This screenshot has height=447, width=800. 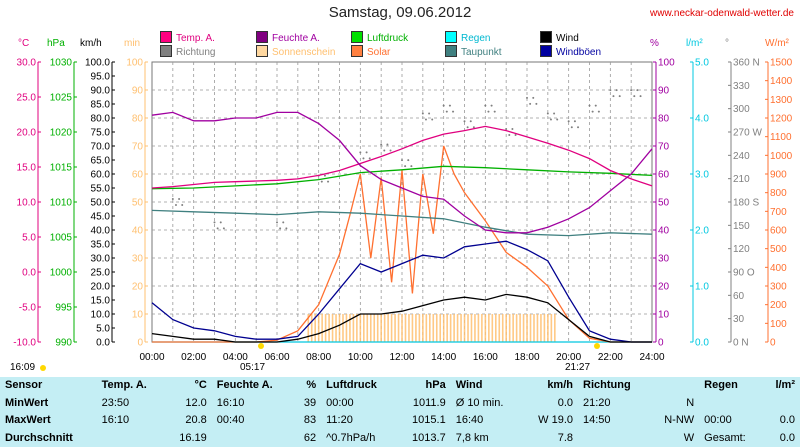 I want to click on stats-cell: Durchschnitt, so click(x=39, y=437).